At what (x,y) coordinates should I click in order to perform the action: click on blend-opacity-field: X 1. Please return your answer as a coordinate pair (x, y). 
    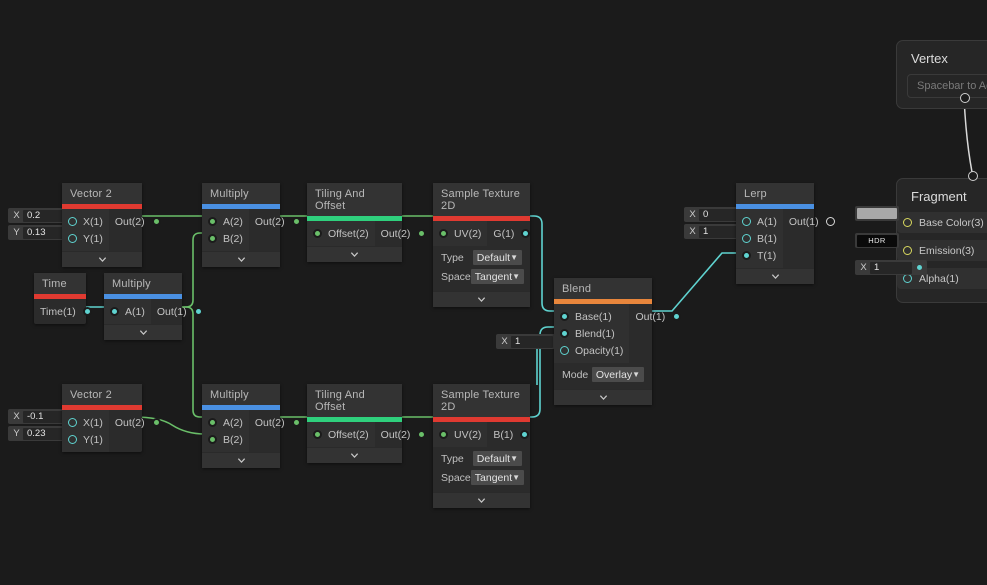
    Looking at the image, I should click on (532, 341).